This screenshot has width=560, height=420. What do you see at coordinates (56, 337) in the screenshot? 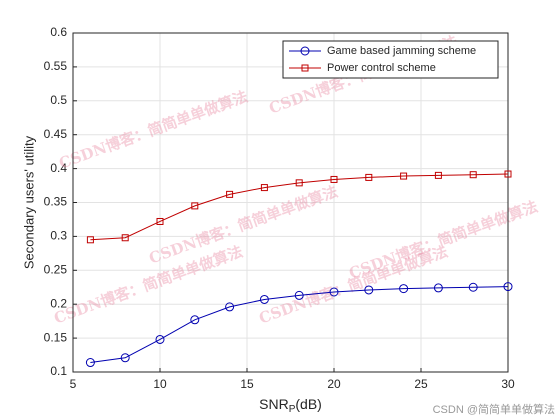
I see `y-tick-label: 0.15` at bounding box center [56, 337].